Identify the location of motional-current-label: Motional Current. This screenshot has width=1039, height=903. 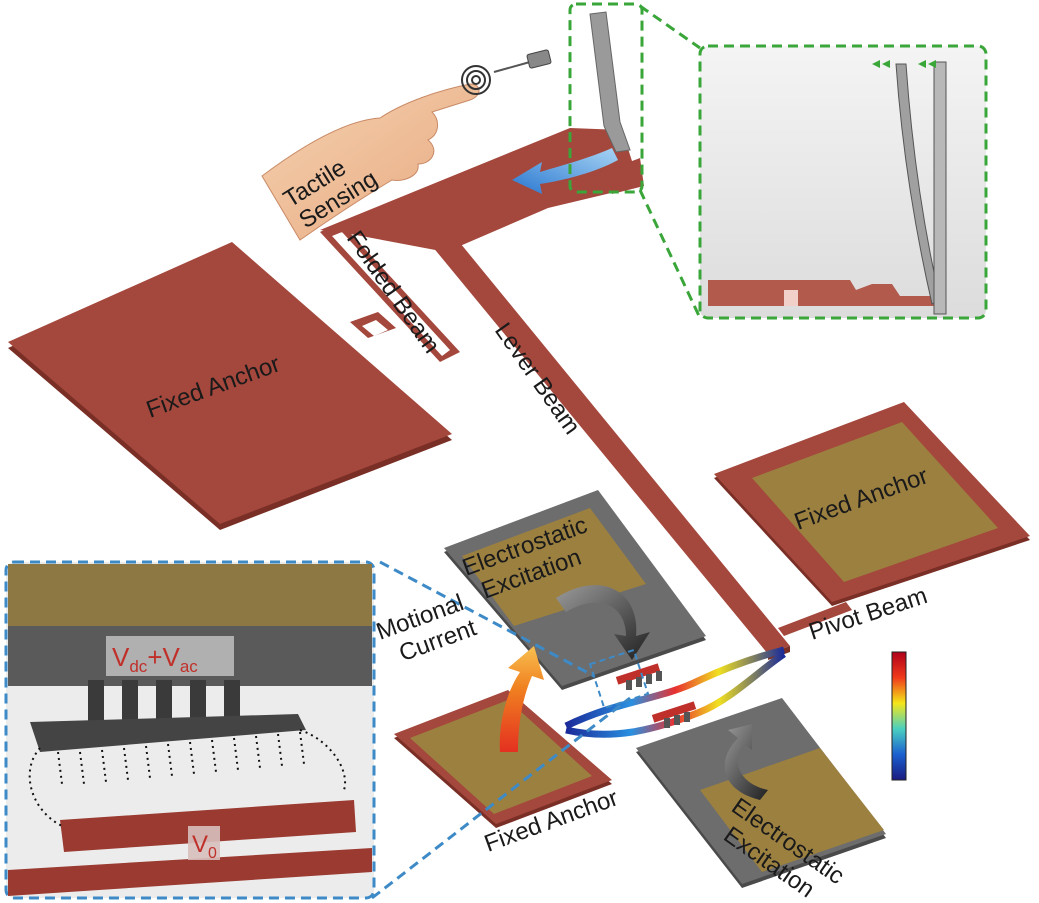
(428, 629).